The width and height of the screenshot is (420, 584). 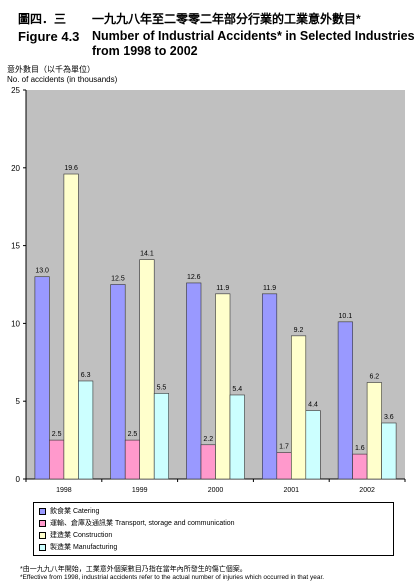 I want to click on y-tick-label: 5, so click(x=18, y=401).